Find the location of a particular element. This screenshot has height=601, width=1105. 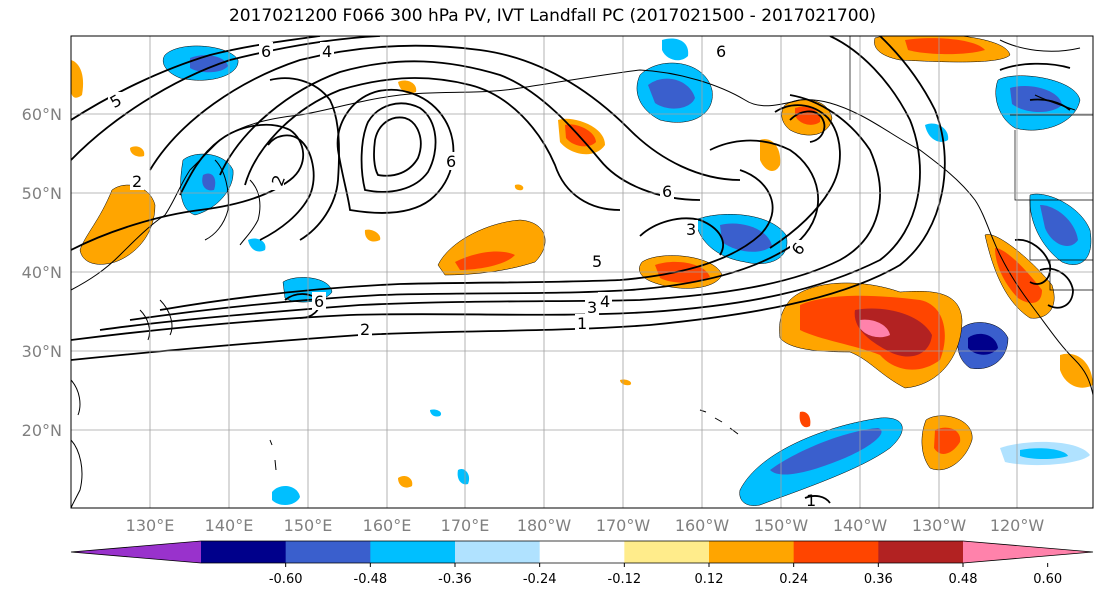

lat-label: 20°N is located at coordinates (42, 430).